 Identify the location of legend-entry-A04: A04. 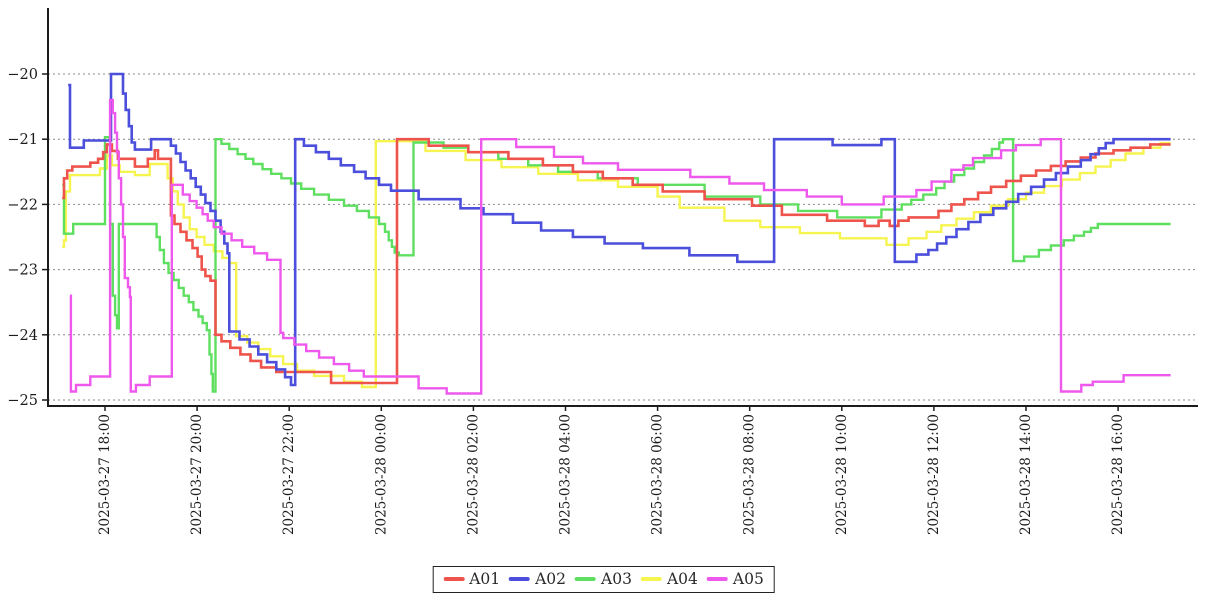
(669, 579).